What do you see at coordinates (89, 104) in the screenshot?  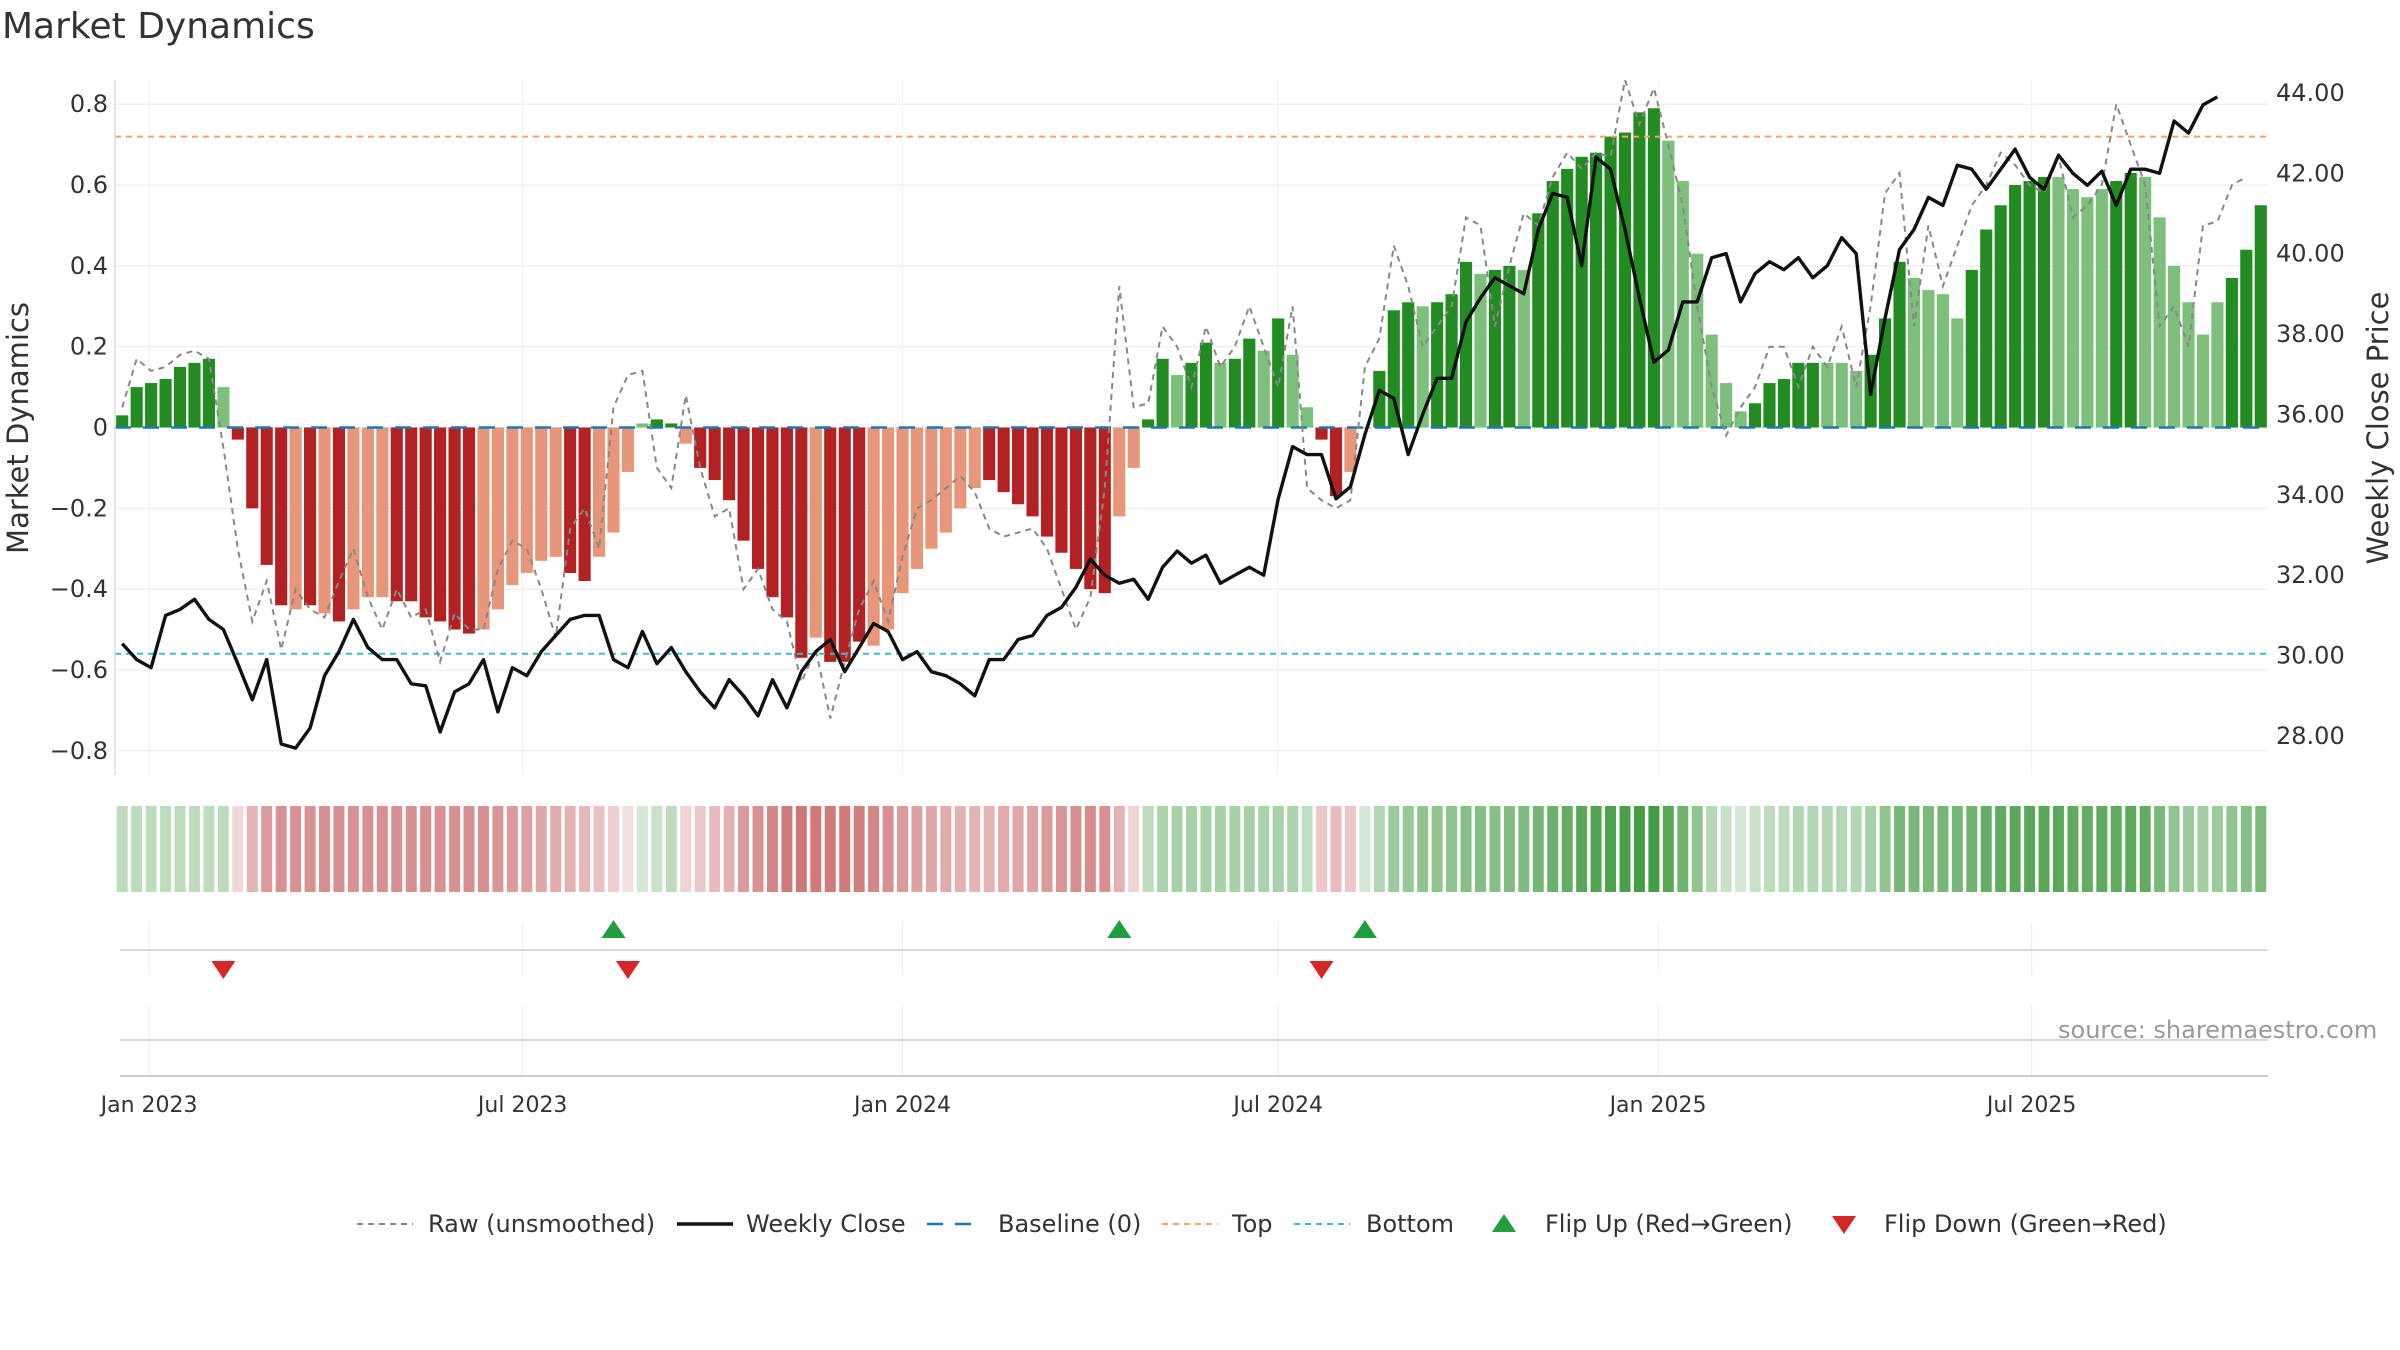 I see `y-tick-label: 0.8` at bounding box center [89, 104].